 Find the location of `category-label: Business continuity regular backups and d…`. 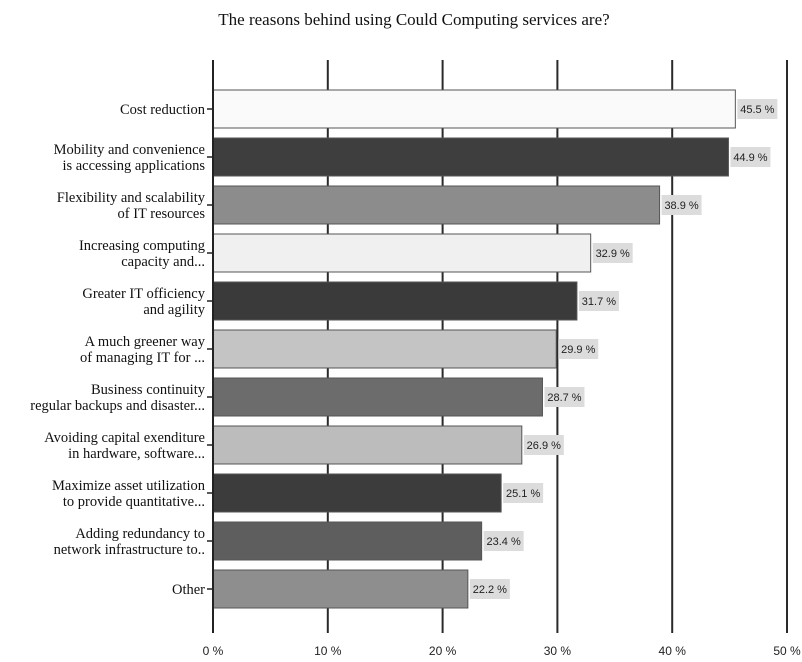

category-label: Business continuity regular backups and d… is located at coordinates (118, 398).